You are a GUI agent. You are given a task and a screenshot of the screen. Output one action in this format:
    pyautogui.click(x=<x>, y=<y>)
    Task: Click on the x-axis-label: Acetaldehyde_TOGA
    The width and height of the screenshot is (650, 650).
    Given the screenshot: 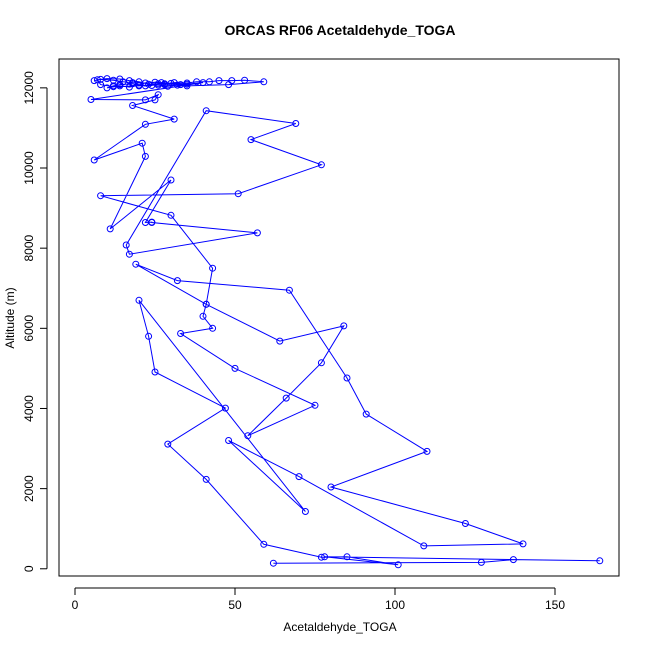 What is the action you would take?
    pyautogui.click(x=339, y=627)
    